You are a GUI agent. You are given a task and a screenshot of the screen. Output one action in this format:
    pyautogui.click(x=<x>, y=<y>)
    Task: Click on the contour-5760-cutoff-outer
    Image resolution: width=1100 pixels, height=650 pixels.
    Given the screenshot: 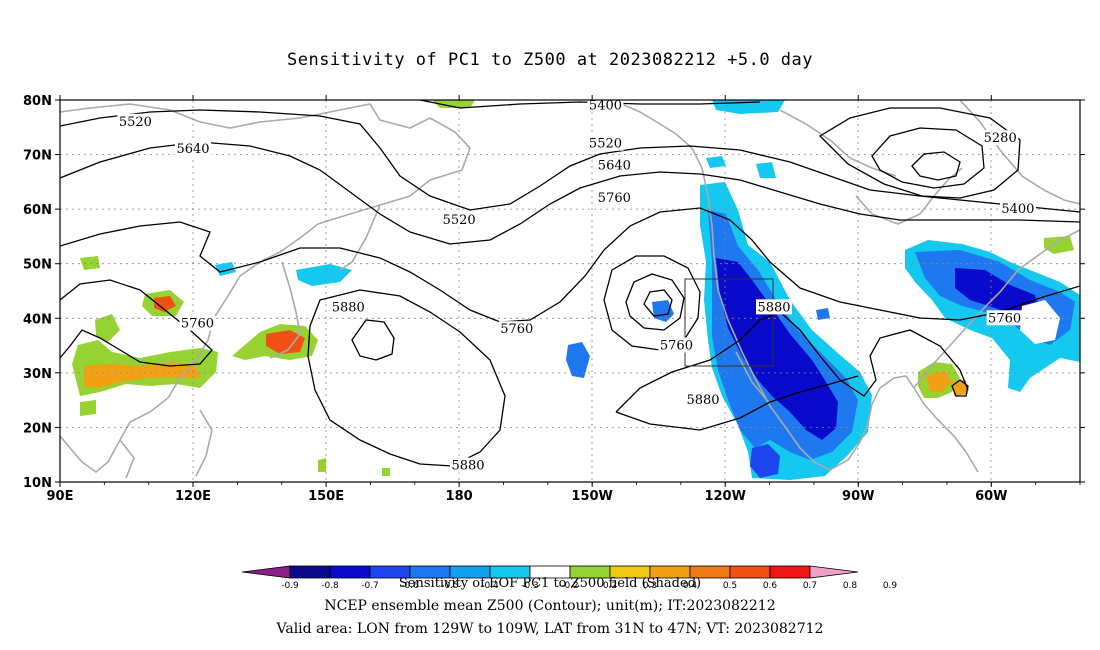 What is the action you would take?
    pyautogui.click(x=652, y=303)
    